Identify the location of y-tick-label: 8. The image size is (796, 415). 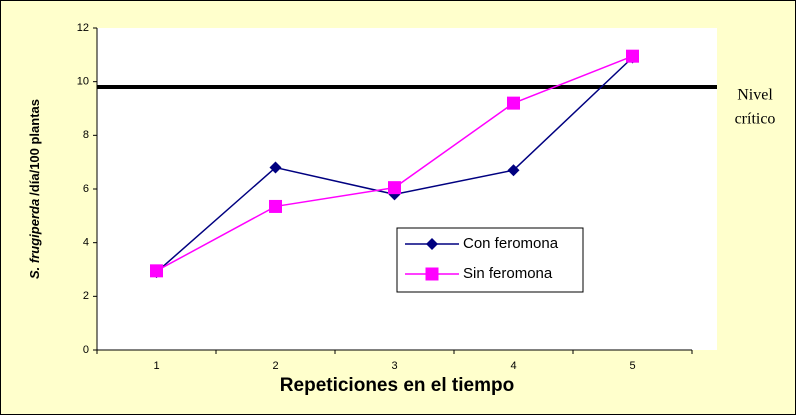
(86, 135).